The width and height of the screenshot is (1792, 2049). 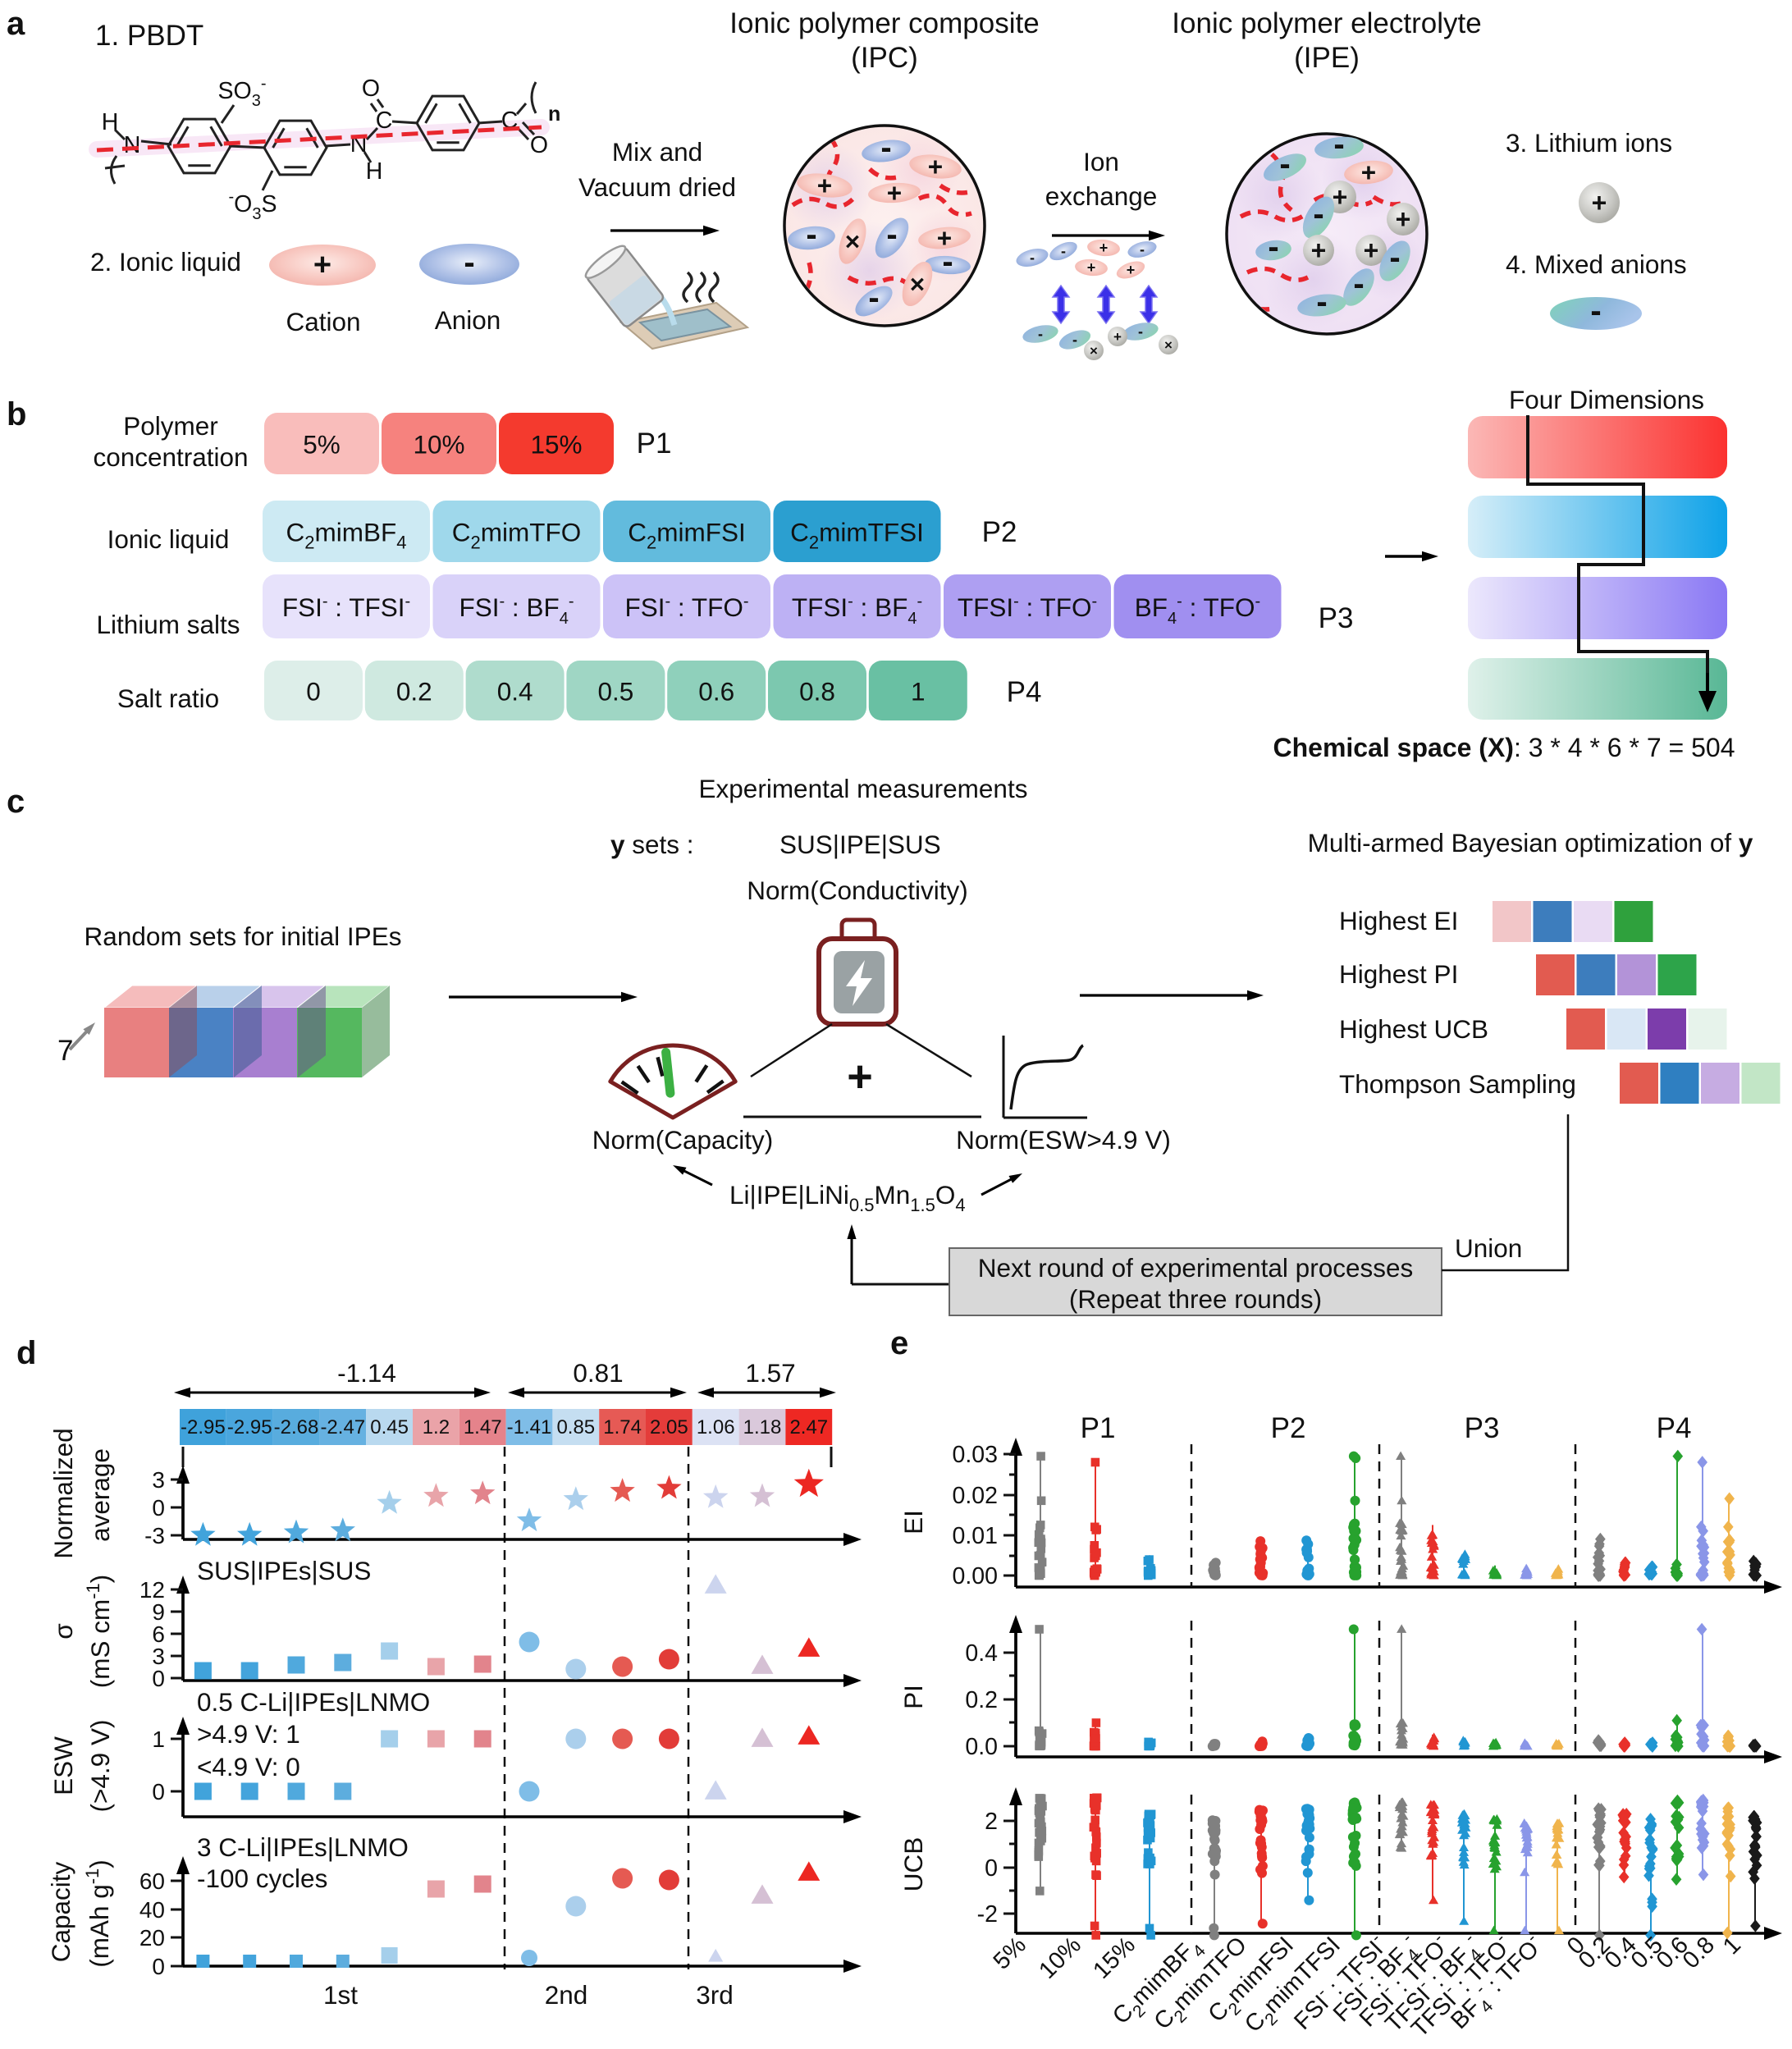 I want to click on svg-text: 0.8, so click(x=817, y=692).